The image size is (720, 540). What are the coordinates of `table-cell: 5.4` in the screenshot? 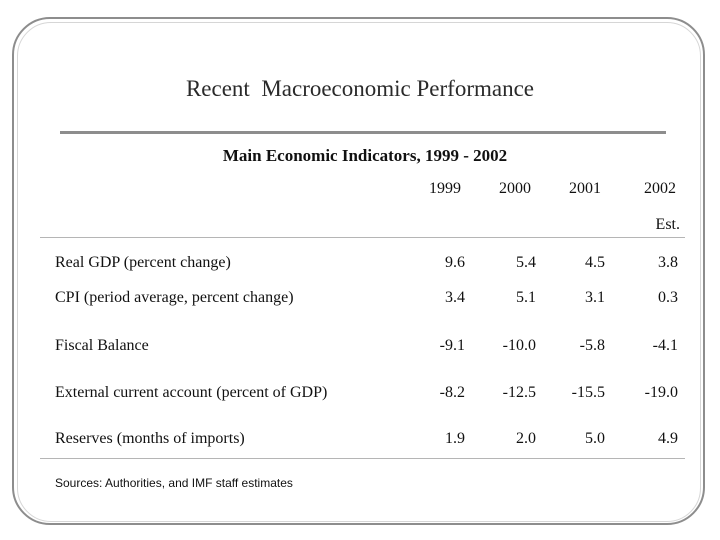 It's located at (526, 262).